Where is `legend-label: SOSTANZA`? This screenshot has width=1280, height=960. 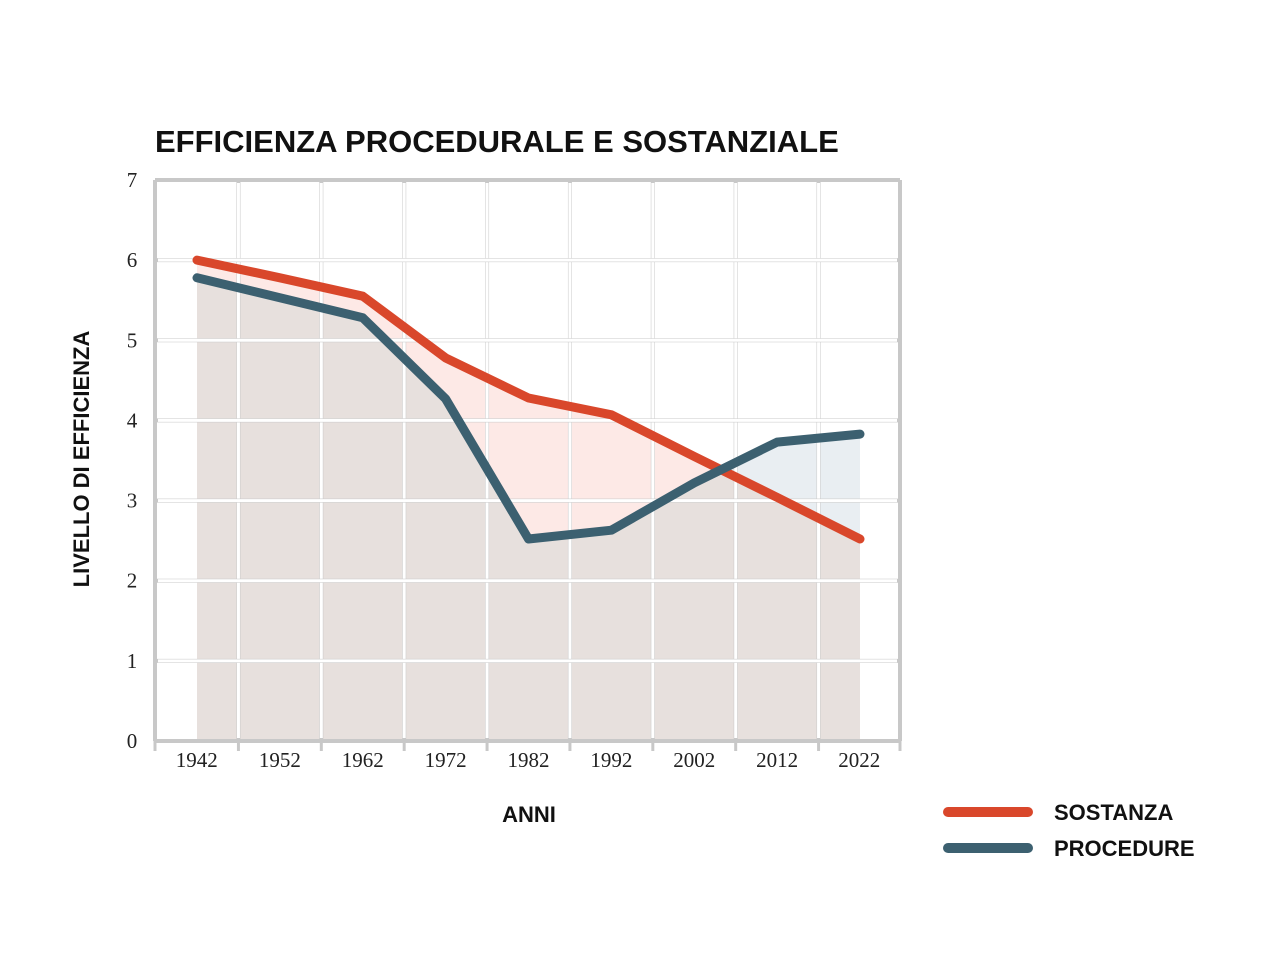 legend-label: SOSTANZA is located at coordinates (1113, 812).